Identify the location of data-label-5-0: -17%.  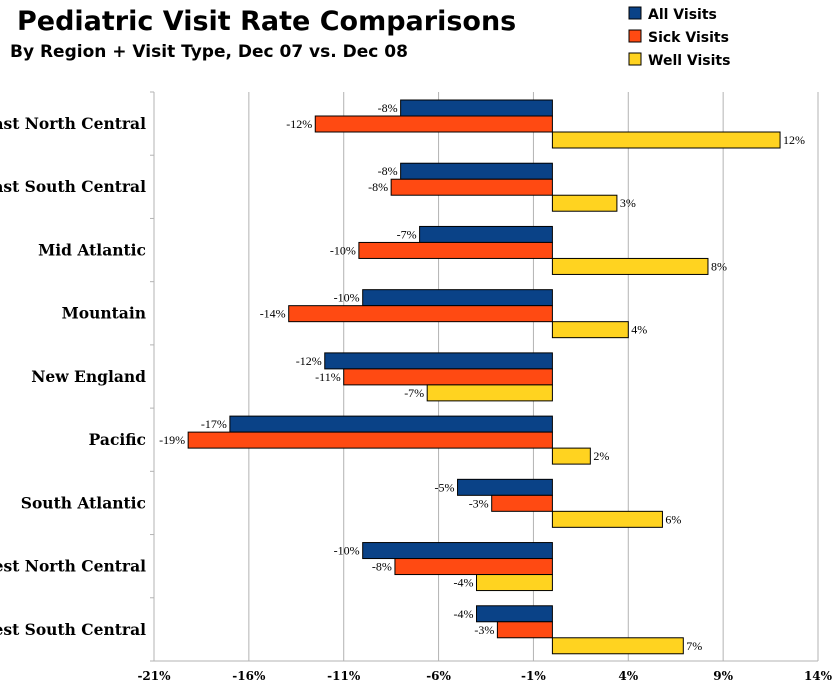
(214, 424).